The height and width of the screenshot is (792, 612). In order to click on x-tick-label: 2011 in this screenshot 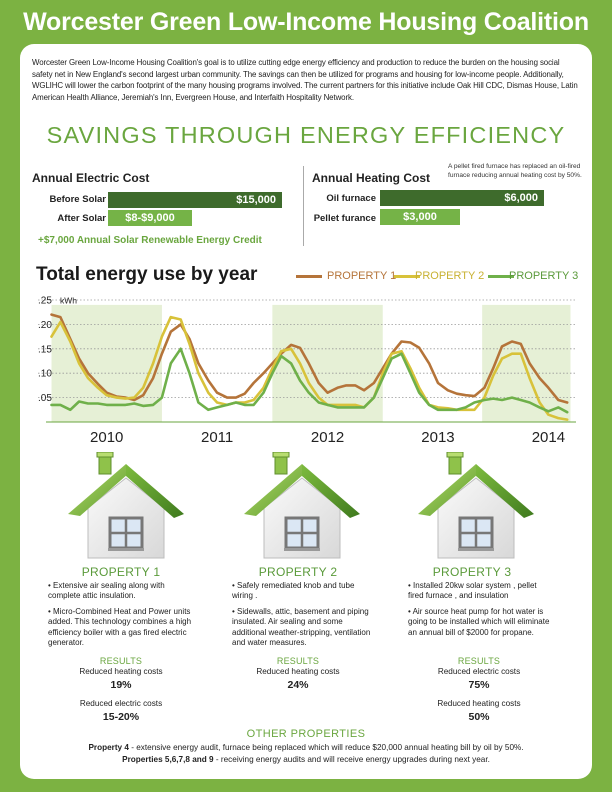, I will do `click(217, 437)`.